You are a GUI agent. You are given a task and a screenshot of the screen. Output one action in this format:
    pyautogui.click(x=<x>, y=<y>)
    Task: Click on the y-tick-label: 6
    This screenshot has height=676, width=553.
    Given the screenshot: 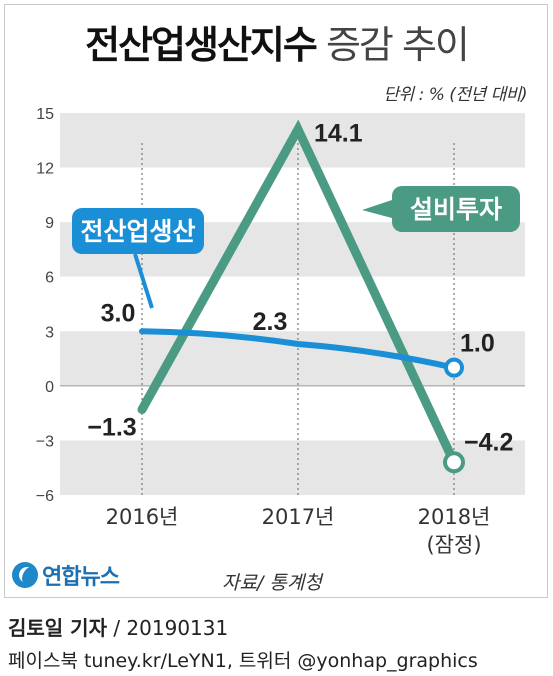 What is the action you would take?
    pyautogui.click(x=49, y=278)
    